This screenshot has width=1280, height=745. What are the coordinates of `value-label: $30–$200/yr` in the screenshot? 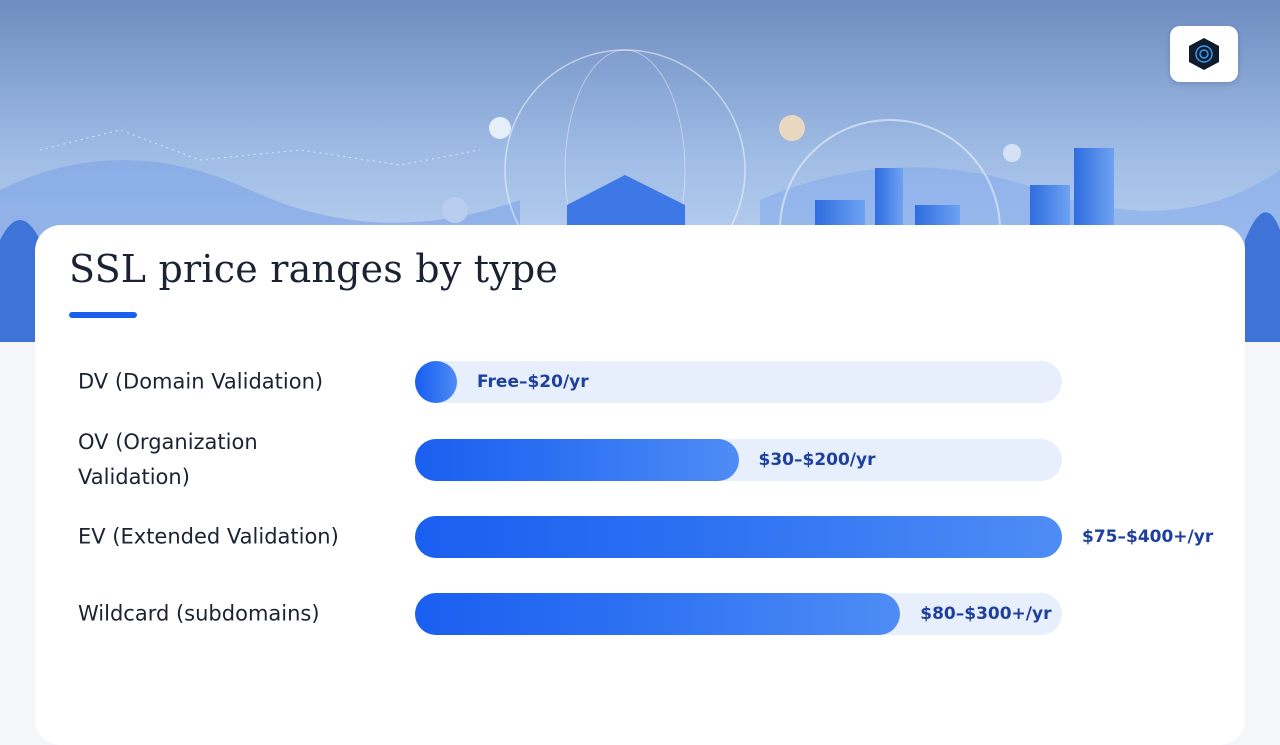 It's located at (817, 460).